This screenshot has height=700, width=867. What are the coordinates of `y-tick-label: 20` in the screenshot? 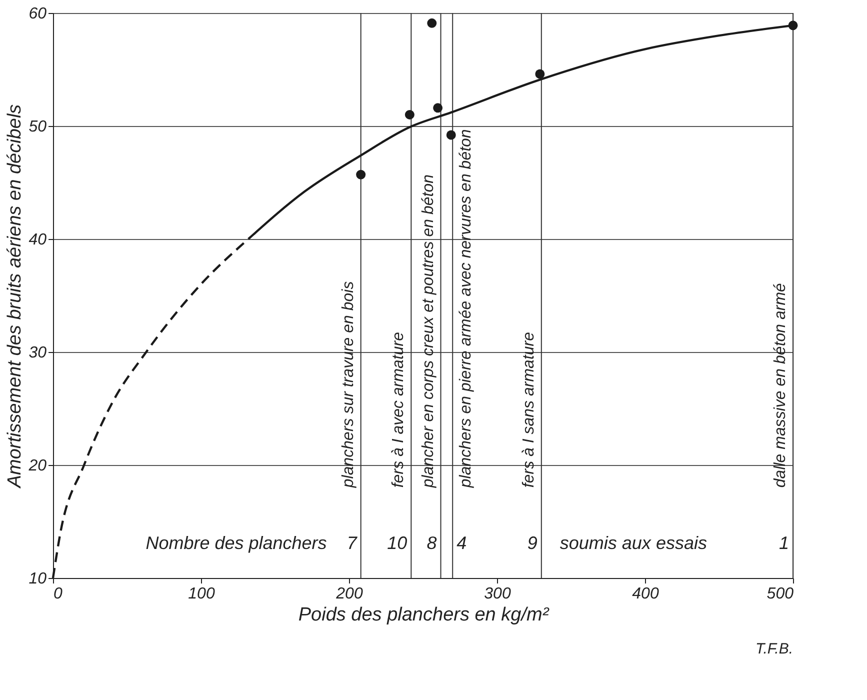 It's located at (37, 466).